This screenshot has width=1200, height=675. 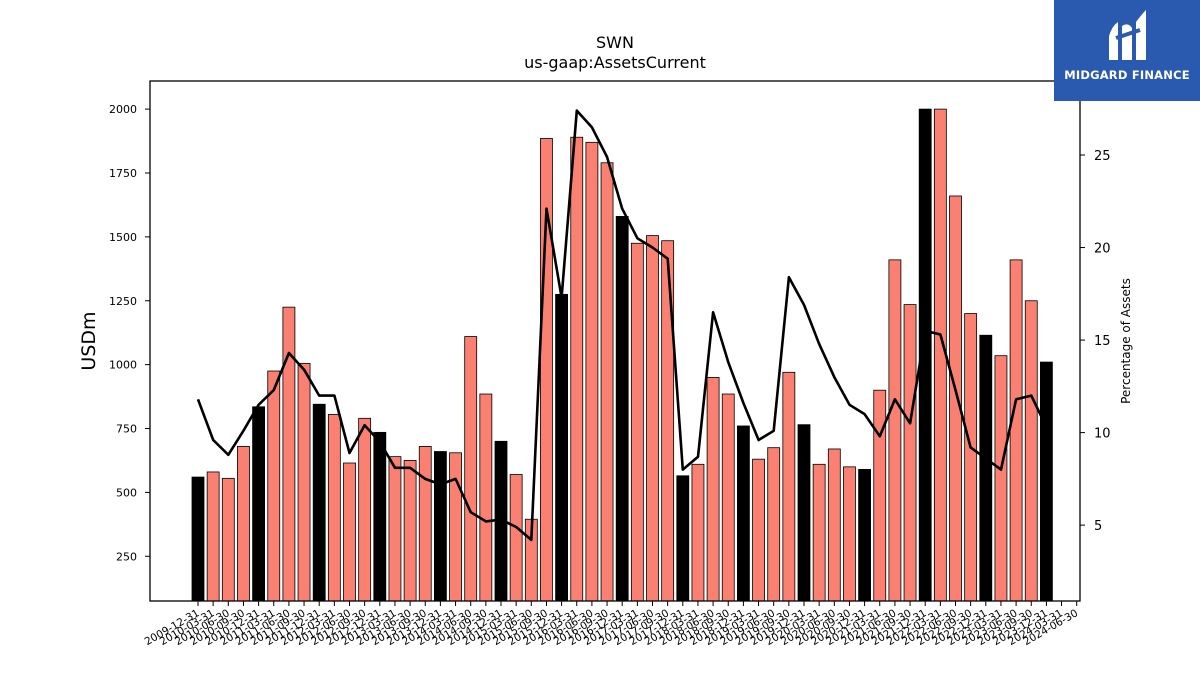 What do you see at coordinates (1127, 35) in the screenshot?
I see `midgard-logo-icon` at bounding box center [1127, 35].